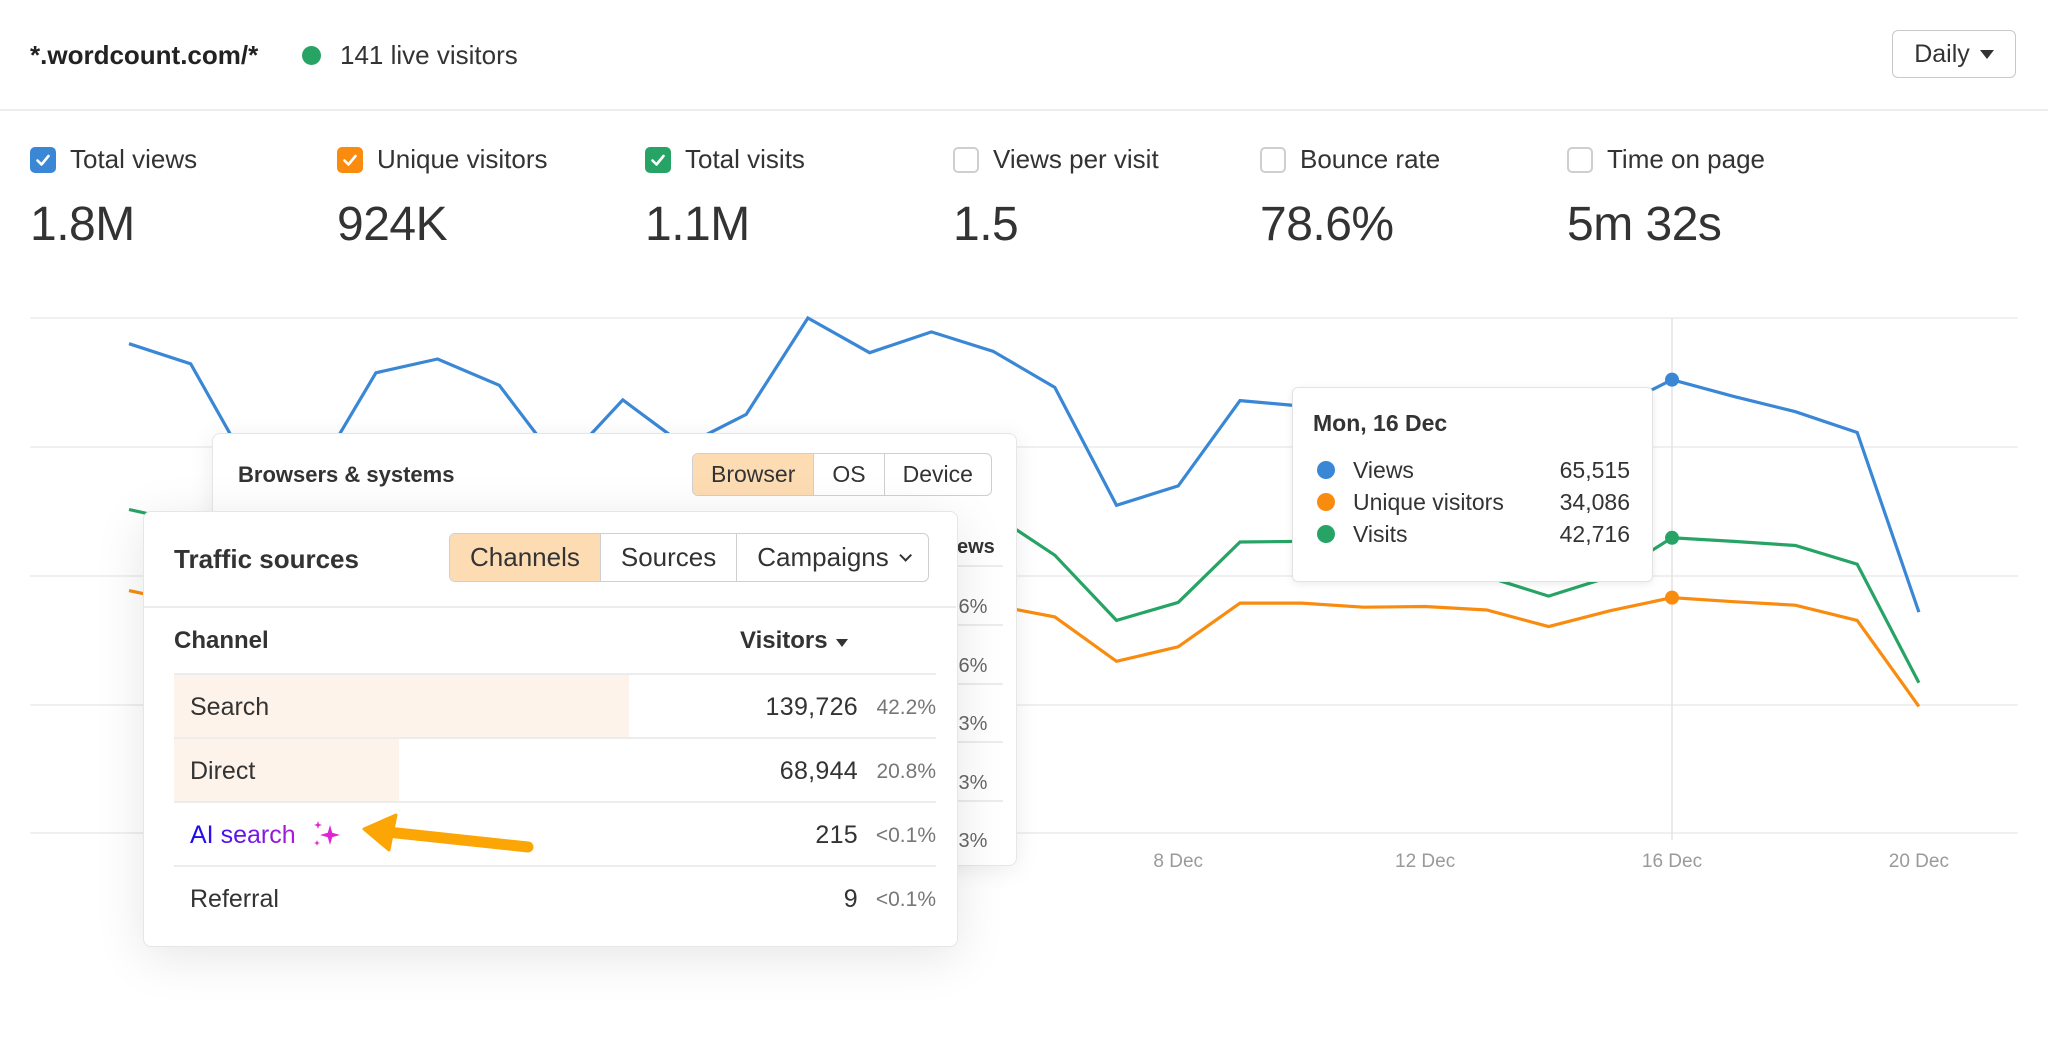 Image resolution: width=2048 pixels, height=1057 pixels. What do you see at coordinates (1428, 501) in the screenshot?
I see `tooltip-label: Unique visitors` at bounding box center [1428, 501].